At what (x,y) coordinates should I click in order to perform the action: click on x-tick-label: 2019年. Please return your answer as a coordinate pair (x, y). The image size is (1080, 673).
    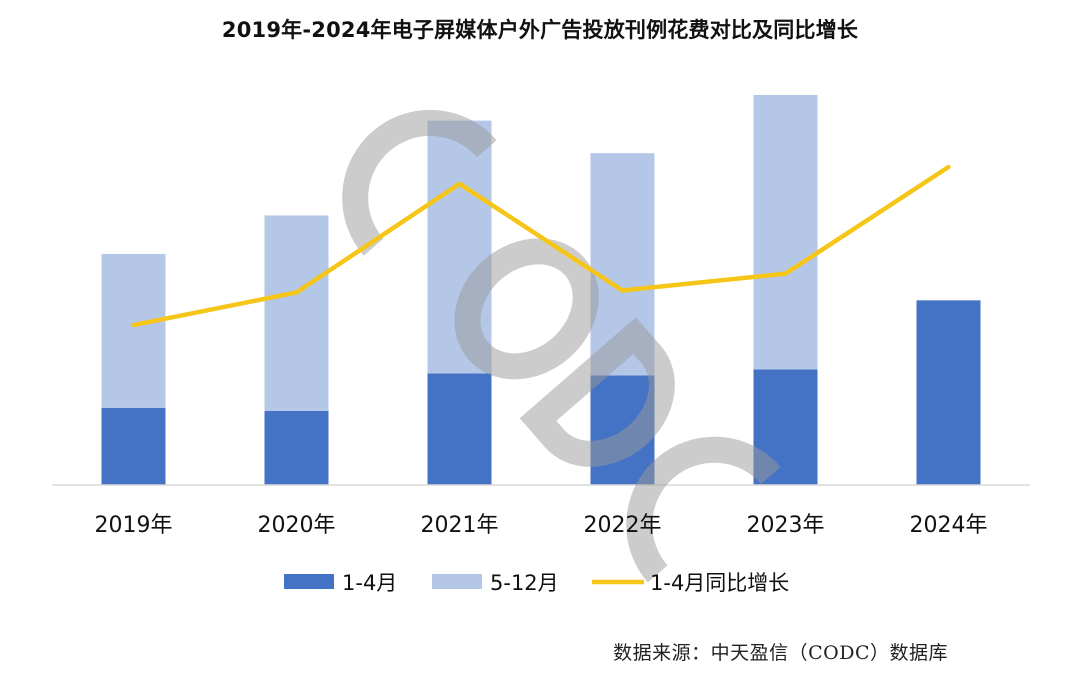
    Looking at the image, I should click on (134, 525).